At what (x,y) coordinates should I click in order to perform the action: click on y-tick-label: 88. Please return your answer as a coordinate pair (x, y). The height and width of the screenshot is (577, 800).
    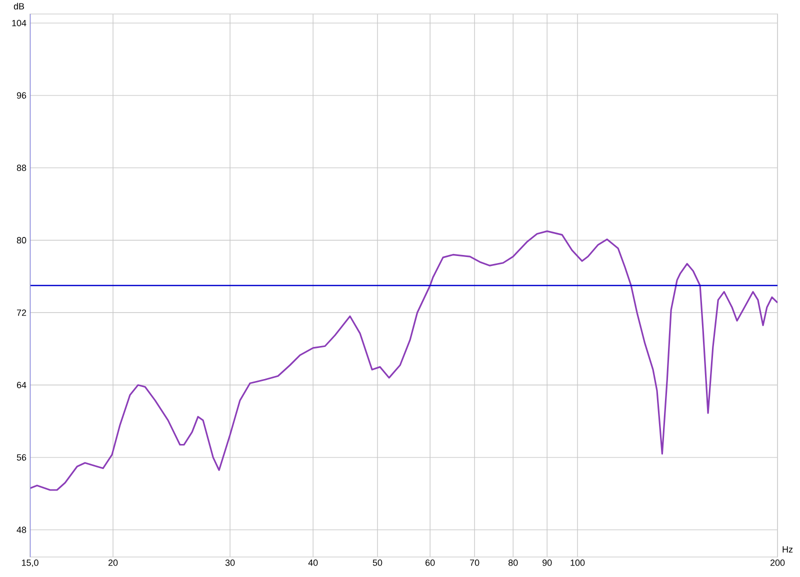
    Looking at the image, I should click on (21, 168).